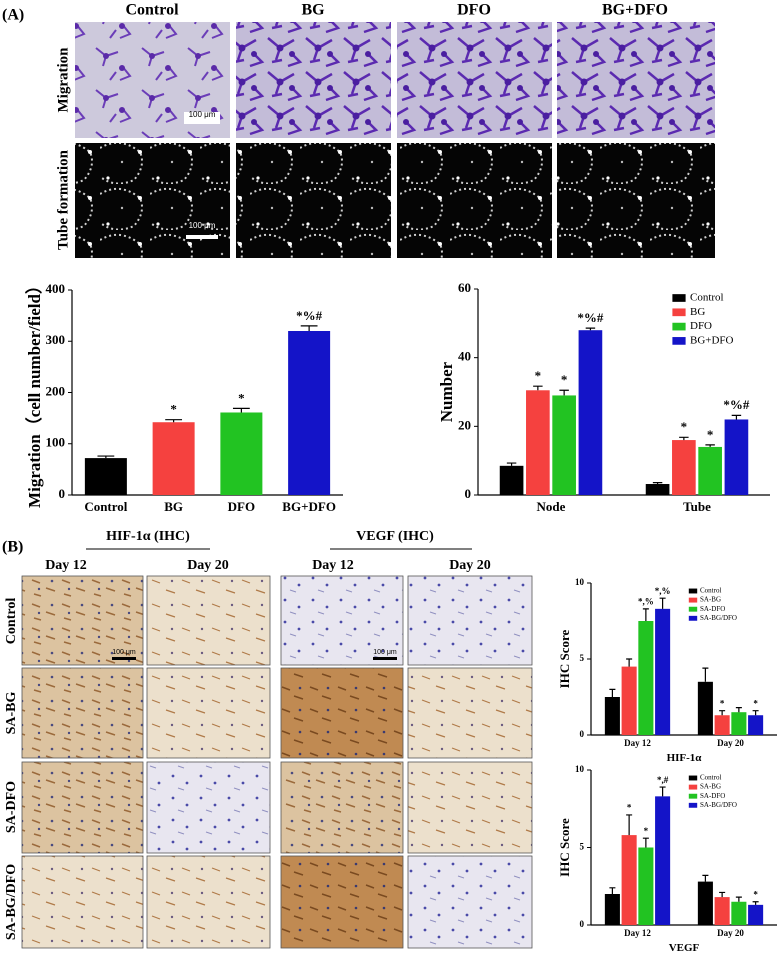 Image resolution: width=782 pixels, height=955 pixels. Describe the element at coordinates (551, 506) in the screenshot. I see `x-tick-label: Node` at that location.